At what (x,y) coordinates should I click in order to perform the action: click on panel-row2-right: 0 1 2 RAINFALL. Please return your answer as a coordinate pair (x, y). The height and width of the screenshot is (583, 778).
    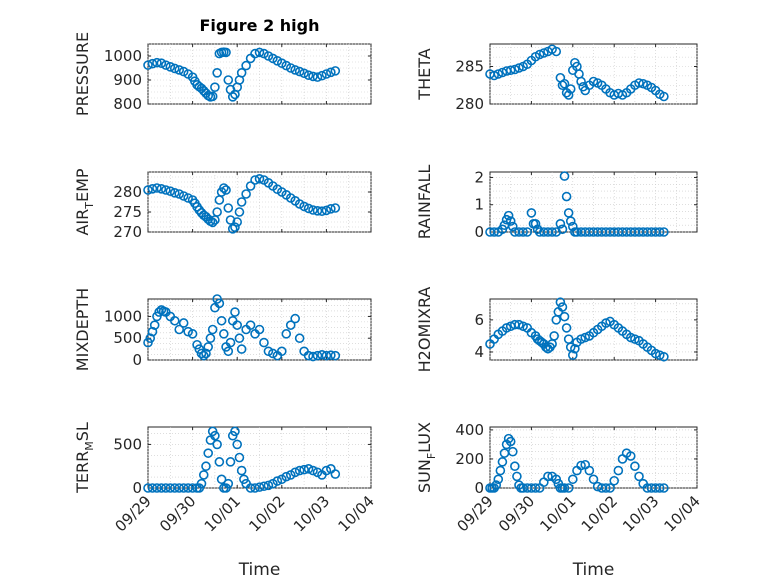
    Looking at the image, I should click on (556, 203).